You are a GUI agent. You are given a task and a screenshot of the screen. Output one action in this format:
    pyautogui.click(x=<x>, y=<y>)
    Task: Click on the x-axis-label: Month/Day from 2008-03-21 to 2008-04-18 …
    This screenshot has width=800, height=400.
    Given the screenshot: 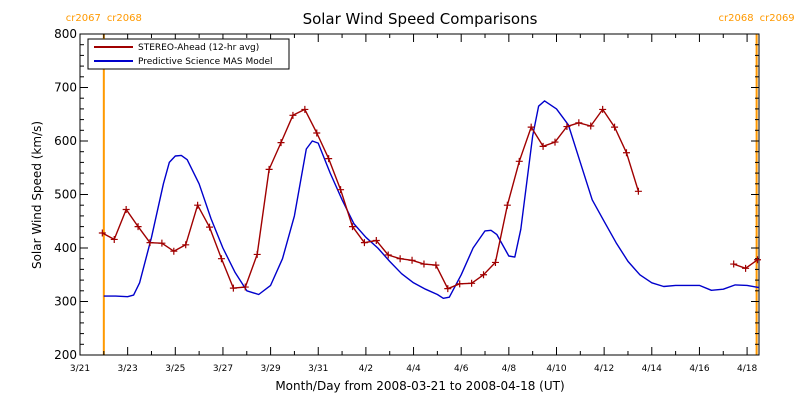 What is the action you would take?
    pyautogui.click(x=419, y=386)
    